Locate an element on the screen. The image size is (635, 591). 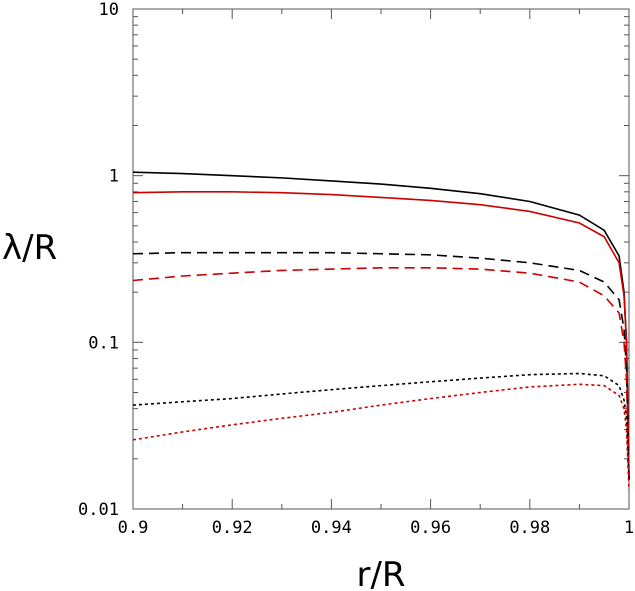
y-tick-label: 0.01 is located at coordinates (98, 510).